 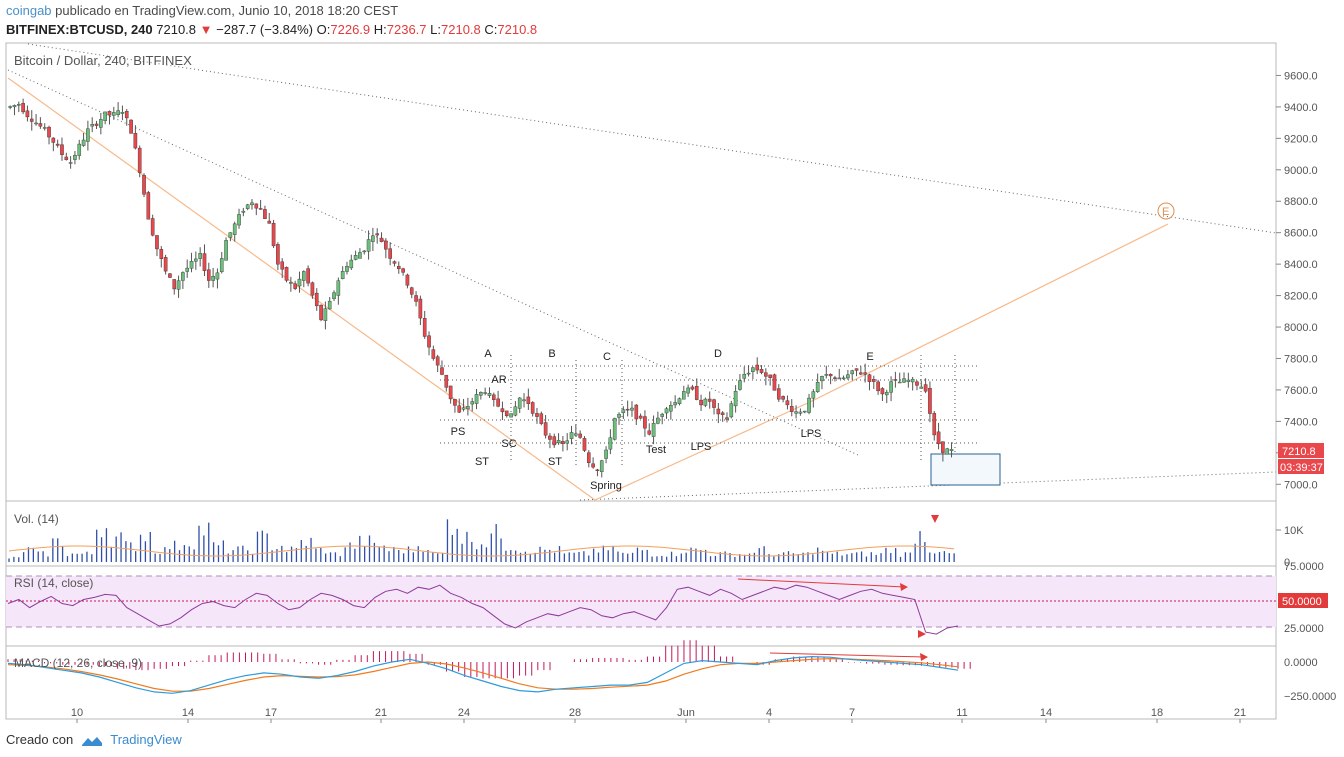 I want to click on time-axis: 10 14 17 21 24 28 Jun 4 7 11 14 18 21, so click(x=658, y=715).